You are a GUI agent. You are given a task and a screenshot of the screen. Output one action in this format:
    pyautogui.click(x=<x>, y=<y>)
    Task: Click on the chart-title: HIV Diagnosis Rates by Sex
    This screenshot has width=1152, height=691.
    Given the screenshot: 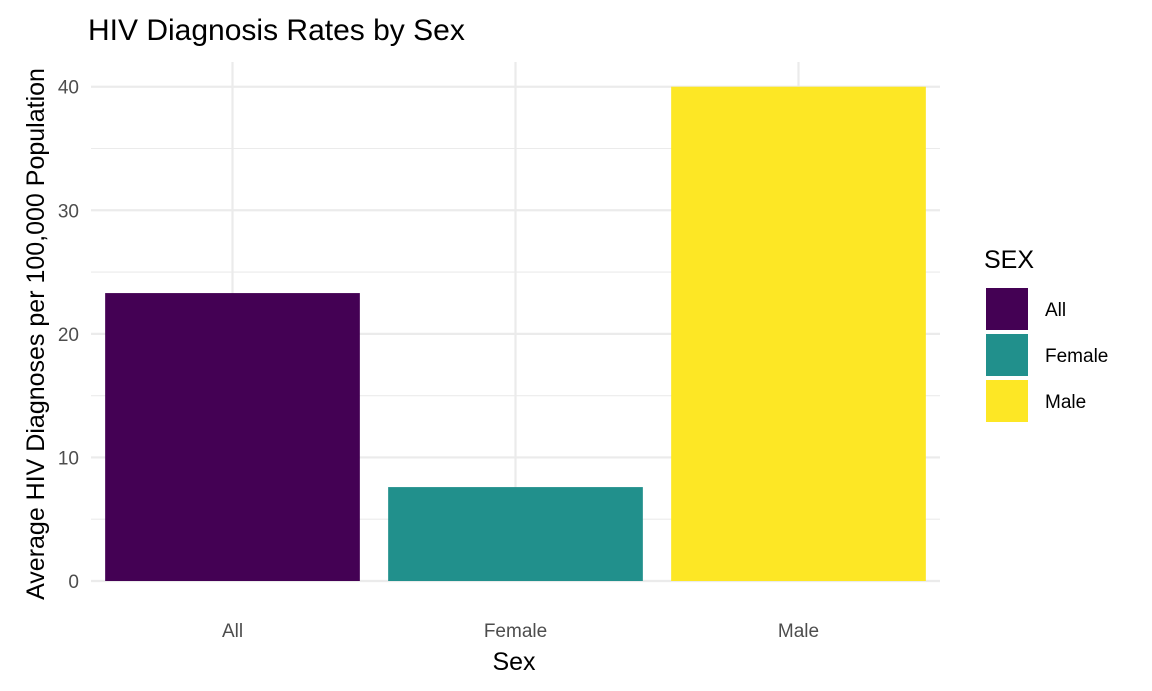 What is the action you would take?
    pyautogui.click(x=276, y=30)
    